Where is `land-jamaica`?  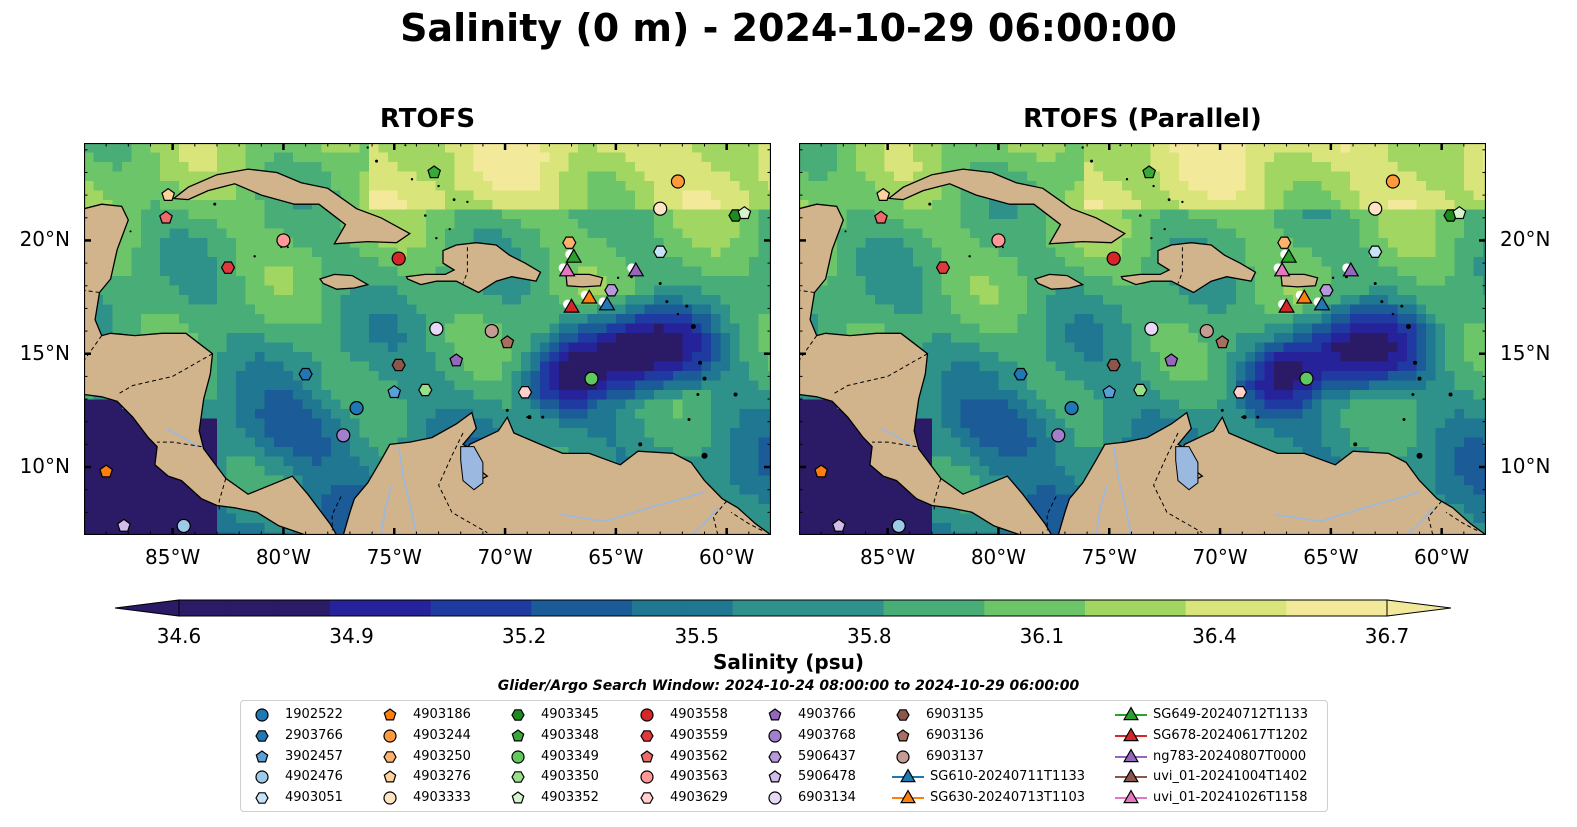
land-jamaica is located at coordinates (1059, 281).